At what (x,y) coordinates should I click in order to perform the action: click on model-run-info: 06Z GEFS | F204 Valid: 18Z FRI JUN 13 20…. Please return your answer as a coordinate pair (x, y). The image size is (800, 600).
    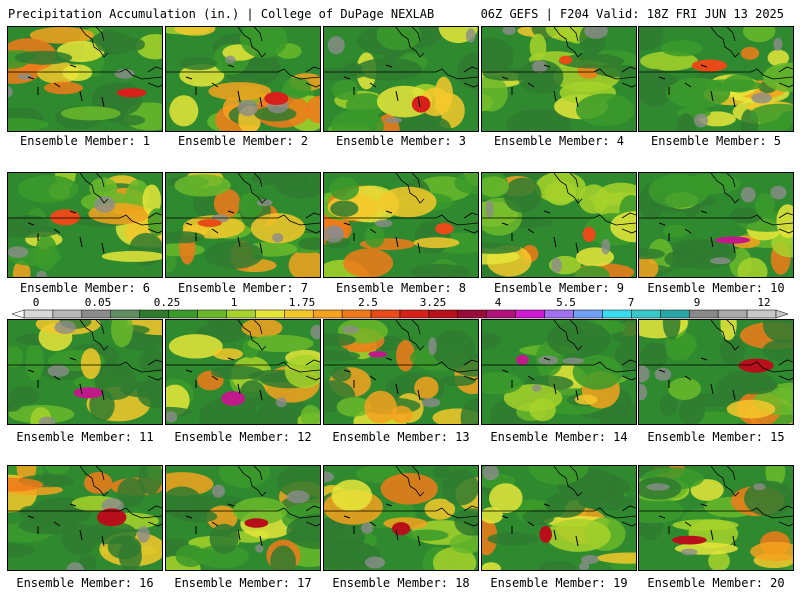
    Looking at the image, I should click on (632, 14).